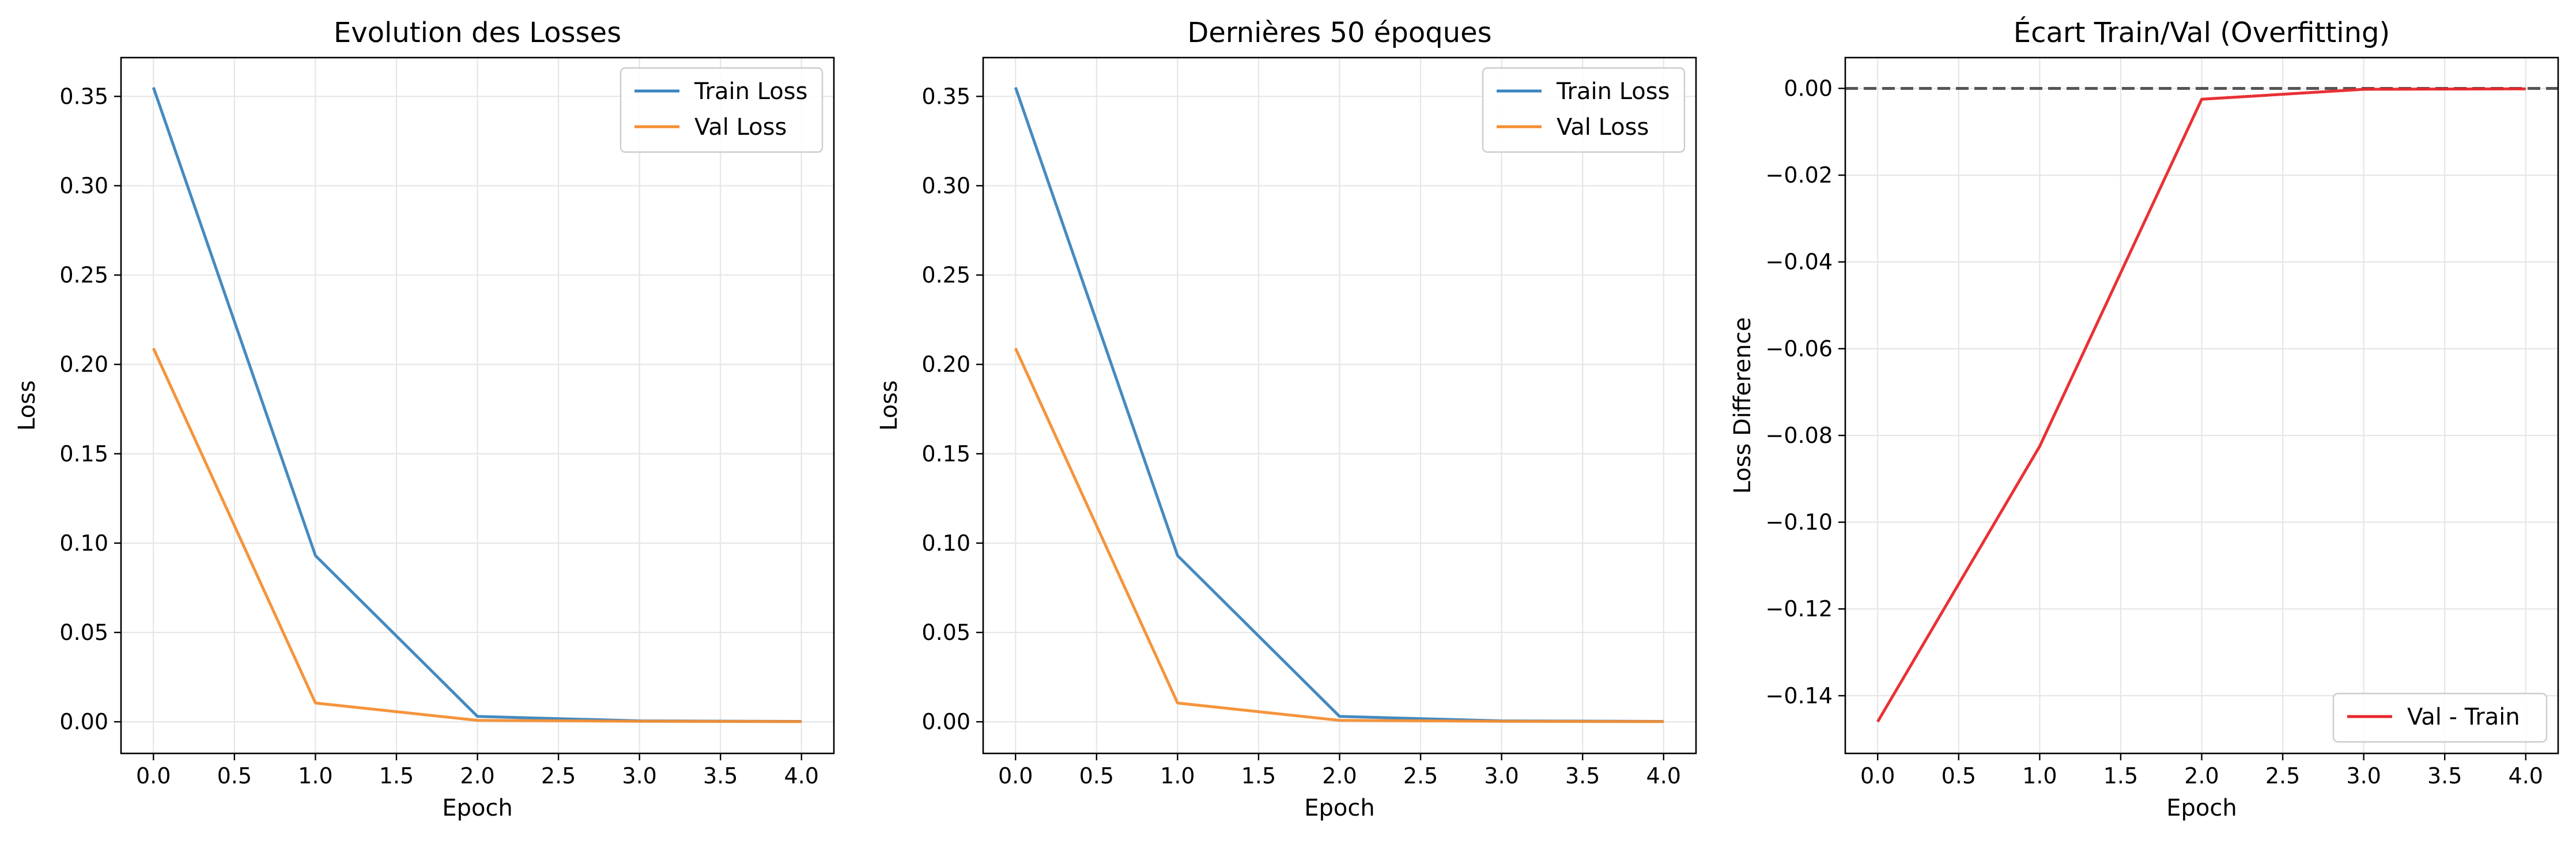 The image size is (2576, 845). What do you see at coordinates (639, 776) in the screenshot?
I see `chart1-xtick-label-6: 3.0` at bounding box center [639, 776].